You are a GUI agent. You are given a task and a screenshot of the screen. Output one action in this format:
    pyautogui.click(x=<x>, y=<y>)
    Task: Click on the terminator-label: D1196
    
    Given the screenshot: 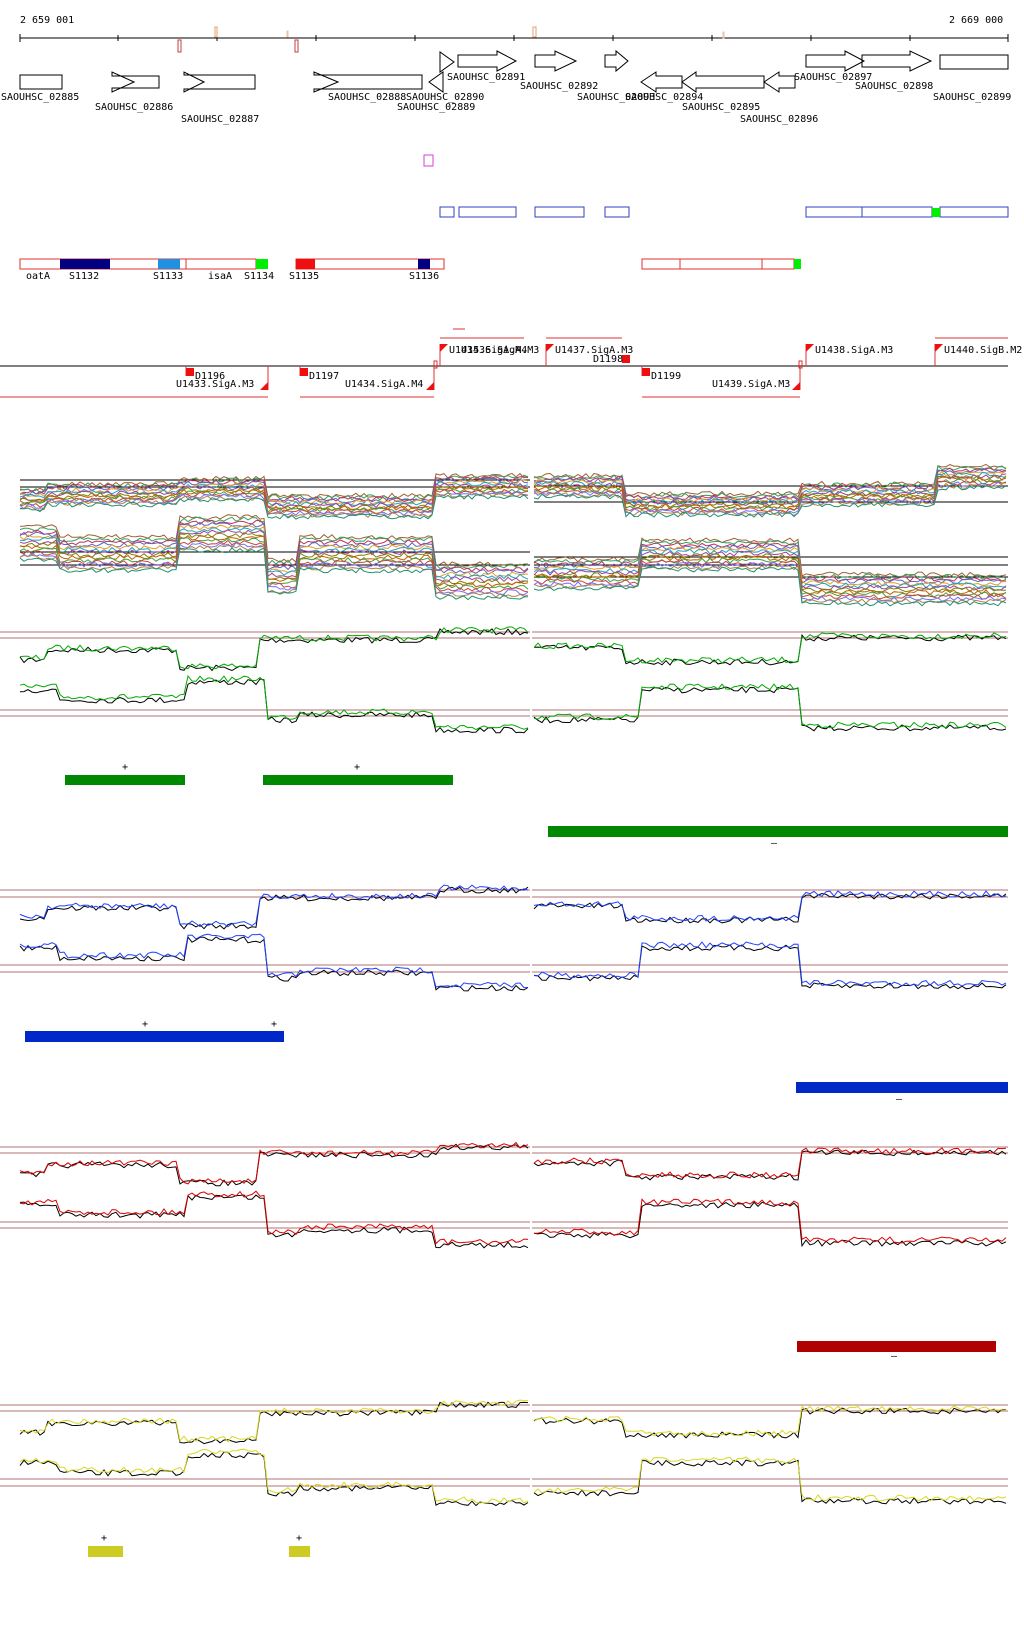 What is the action you would take?
    pyautogui.click(x=210, y=376)
    